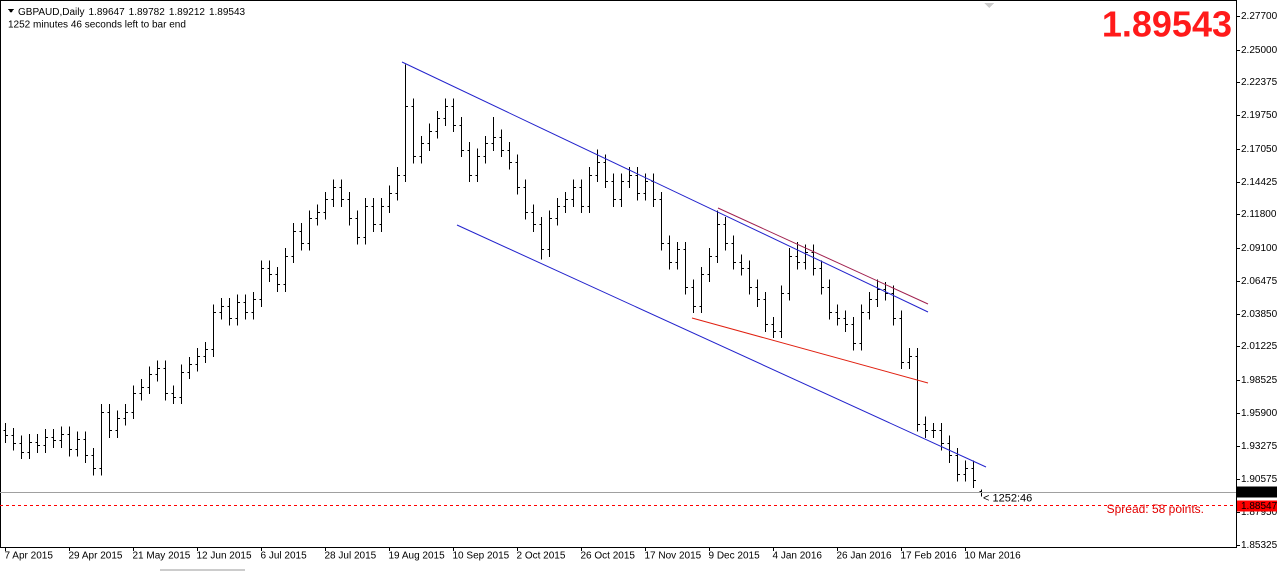 The image size is (1280, 572). Describe the element at coordinates (1259, 214) in the screenshot. I see `y-tick-label: 2.11800` at that location.